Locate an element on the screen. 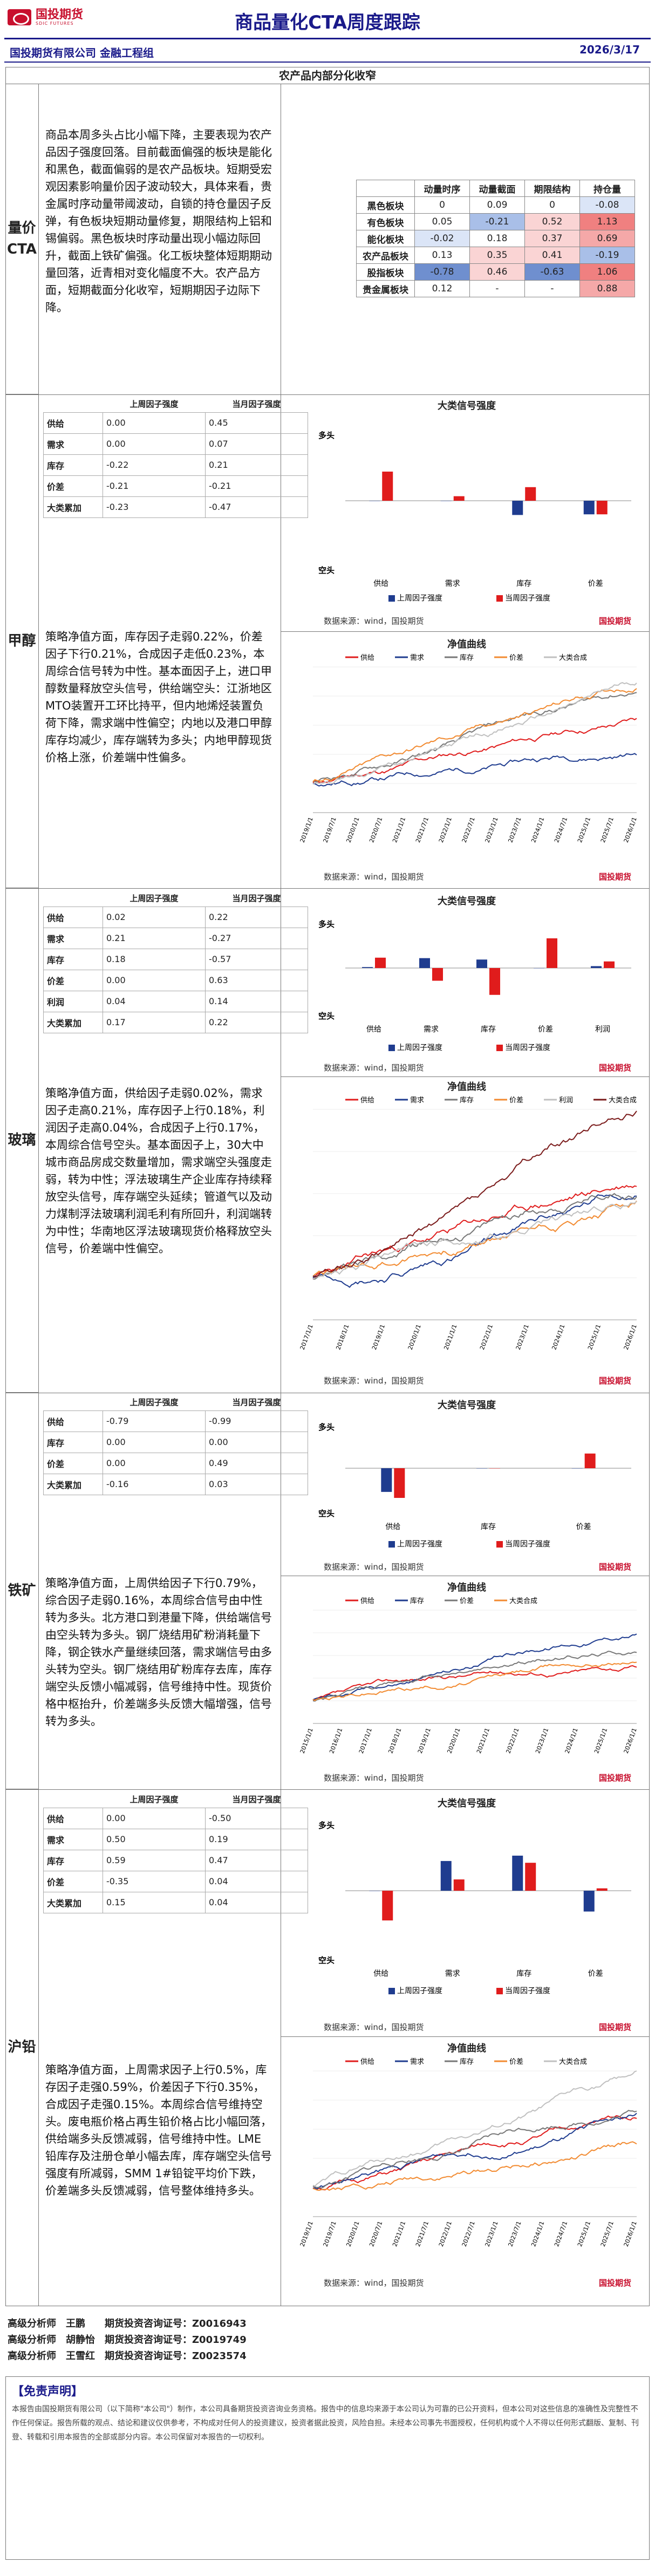 The image size is (655, 2576). factor-name: 需求 is located at coordinates (73, 938).